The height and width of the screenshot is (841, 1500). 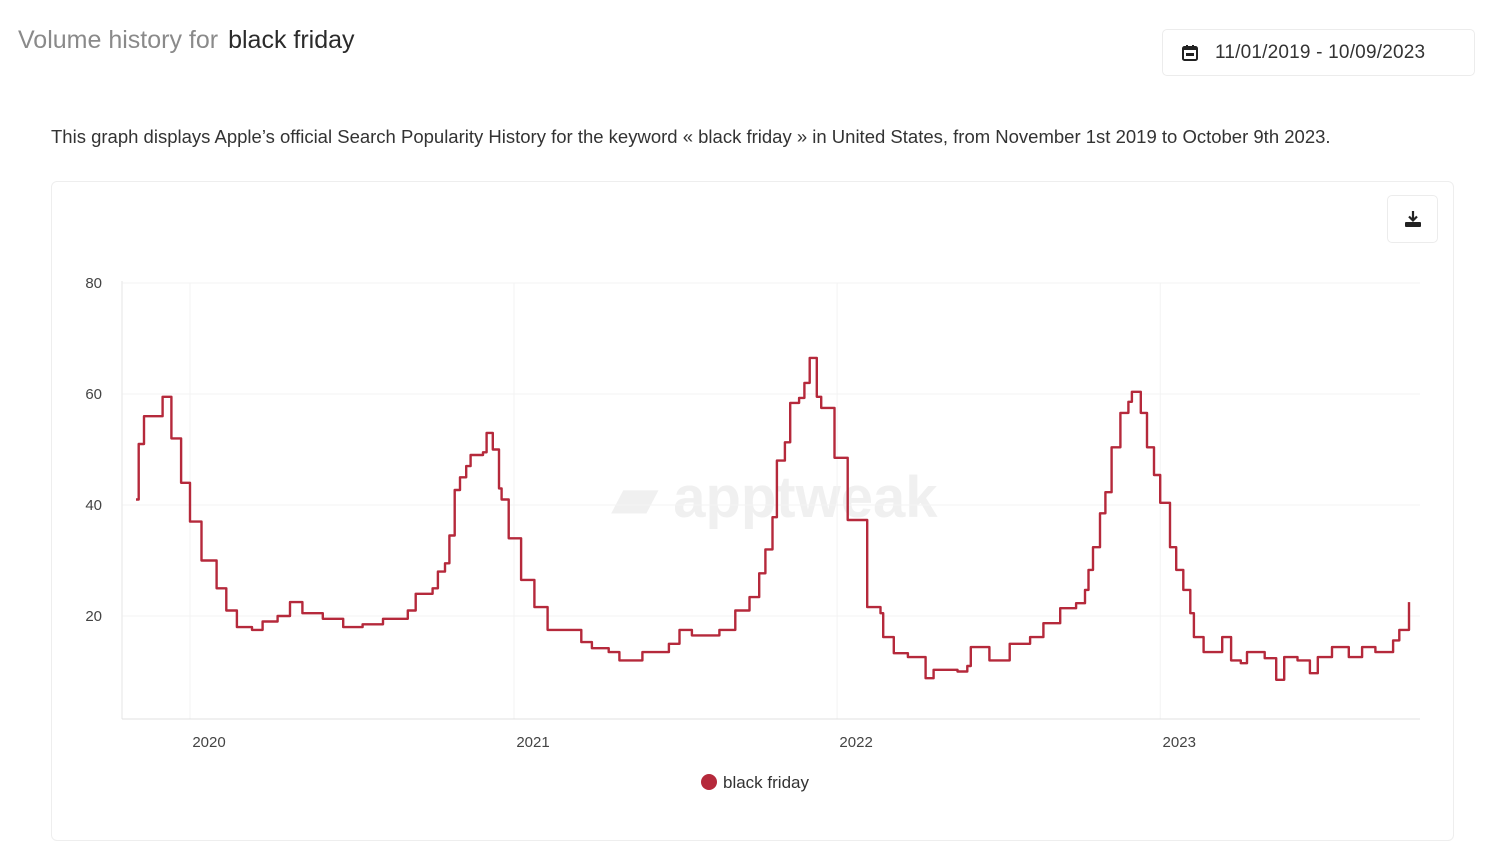 I want to click on page-title: Volume history for black friday, so click(x=186, y=40).